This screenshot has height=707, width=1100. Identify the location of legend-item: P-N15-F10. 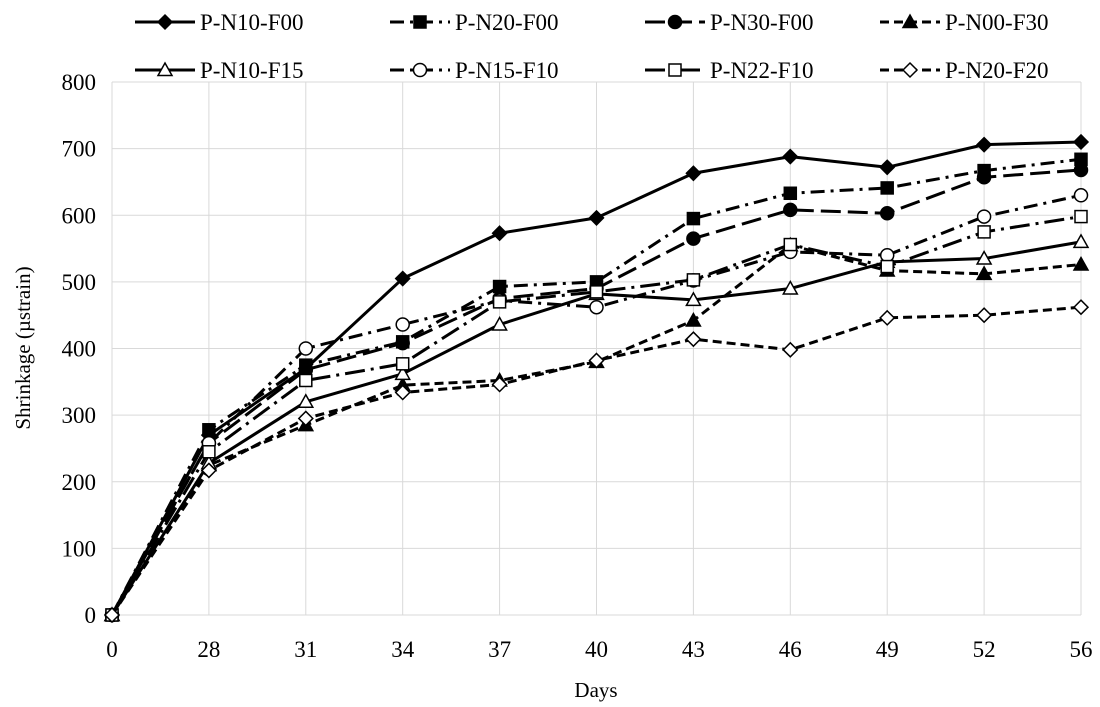
(474, 70).